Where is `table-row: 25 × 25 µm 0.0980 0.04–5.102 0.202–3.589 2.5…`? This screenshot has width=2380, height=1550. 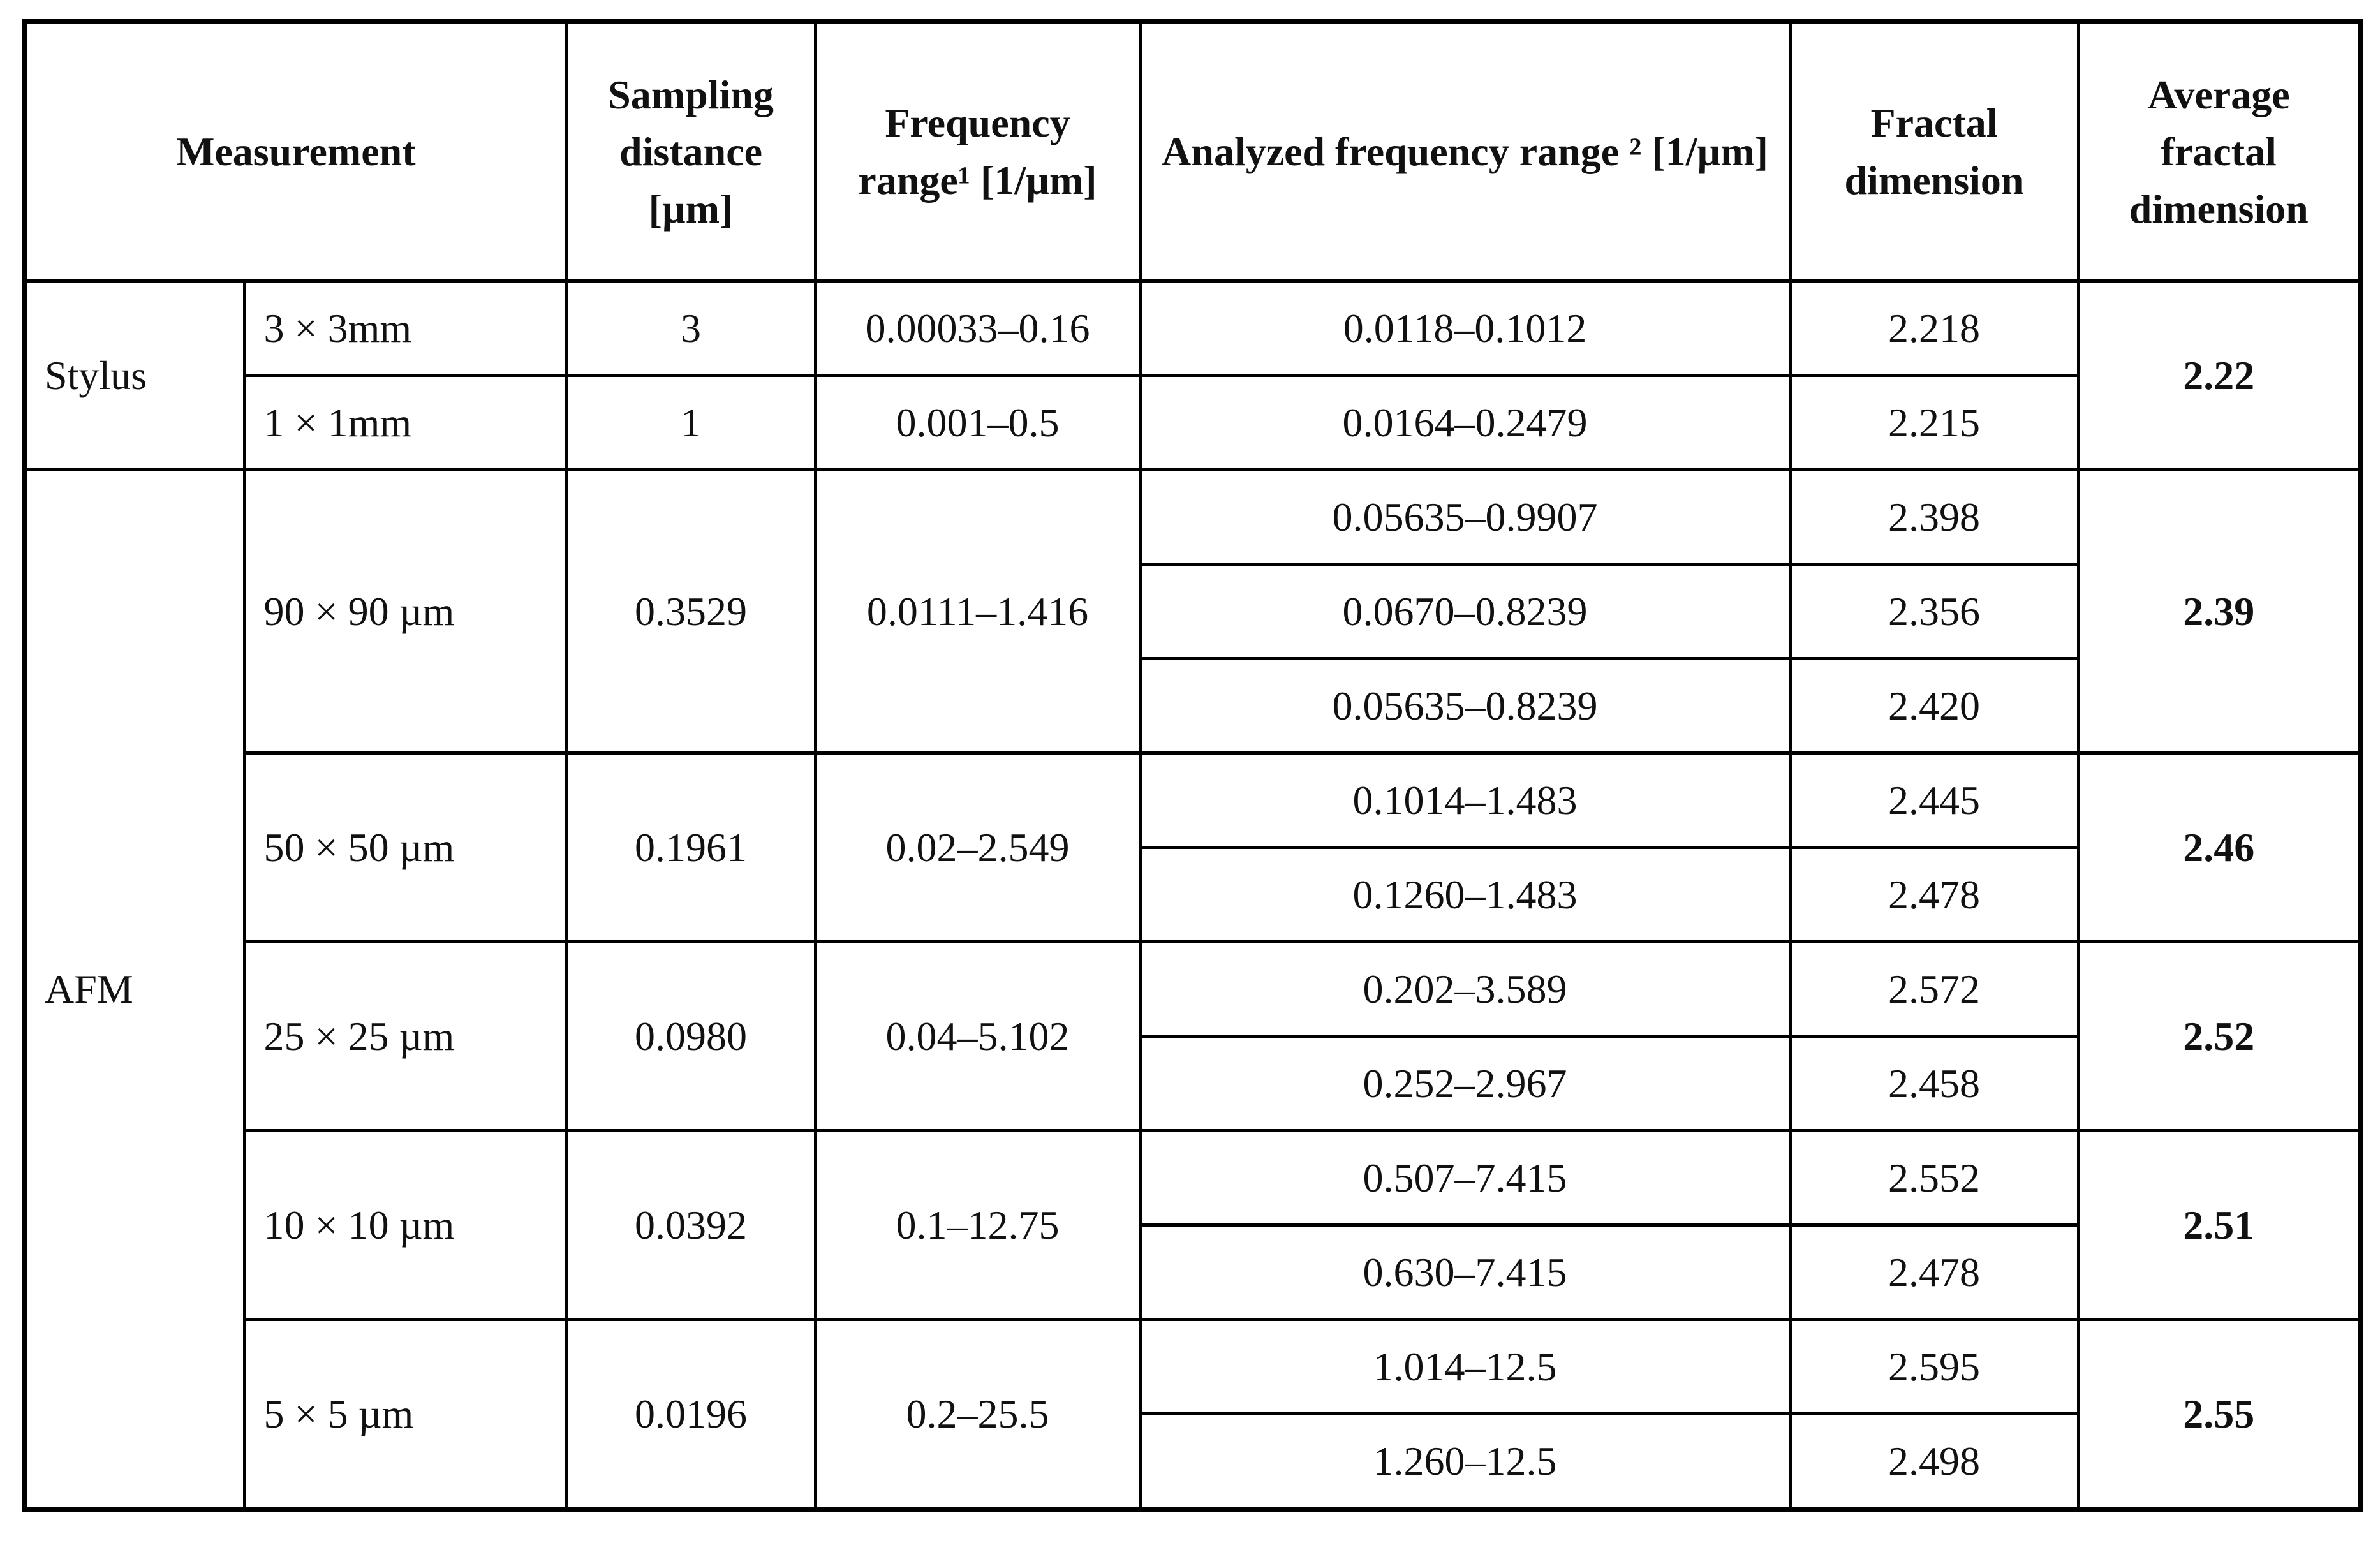 table-row: 25 × 25 µm 0.0980 0.04–5.102 0.202–3.589 2.5… is located at coordinates (1193, 1036).